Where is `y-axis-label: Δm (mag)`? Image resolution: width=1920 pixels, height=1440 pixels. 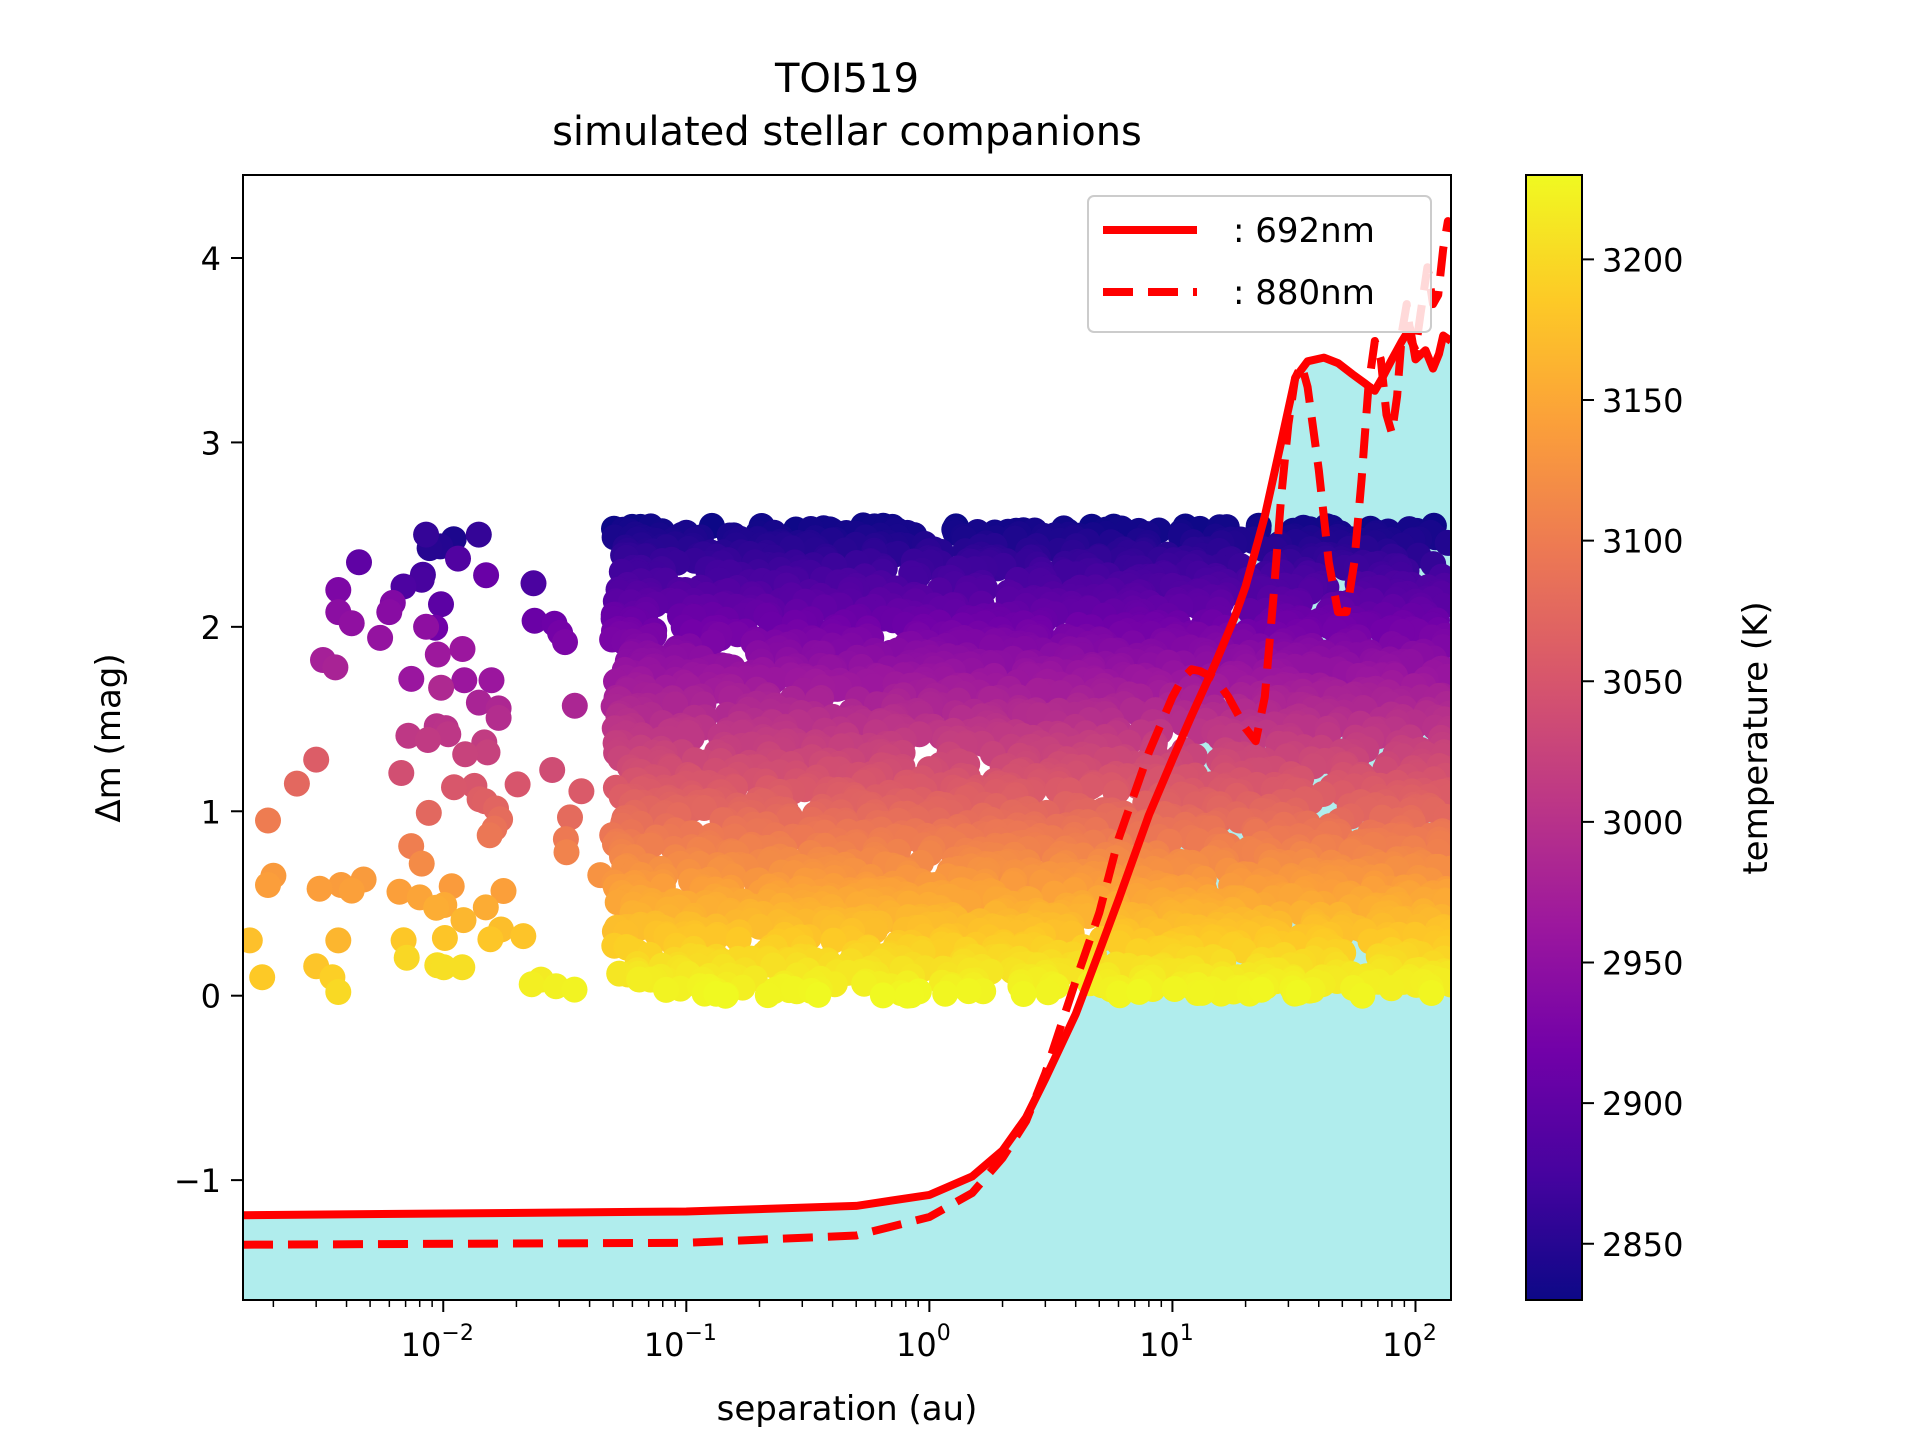
y-axis-label: Δm (mag) is located at coordinates (109, 737).